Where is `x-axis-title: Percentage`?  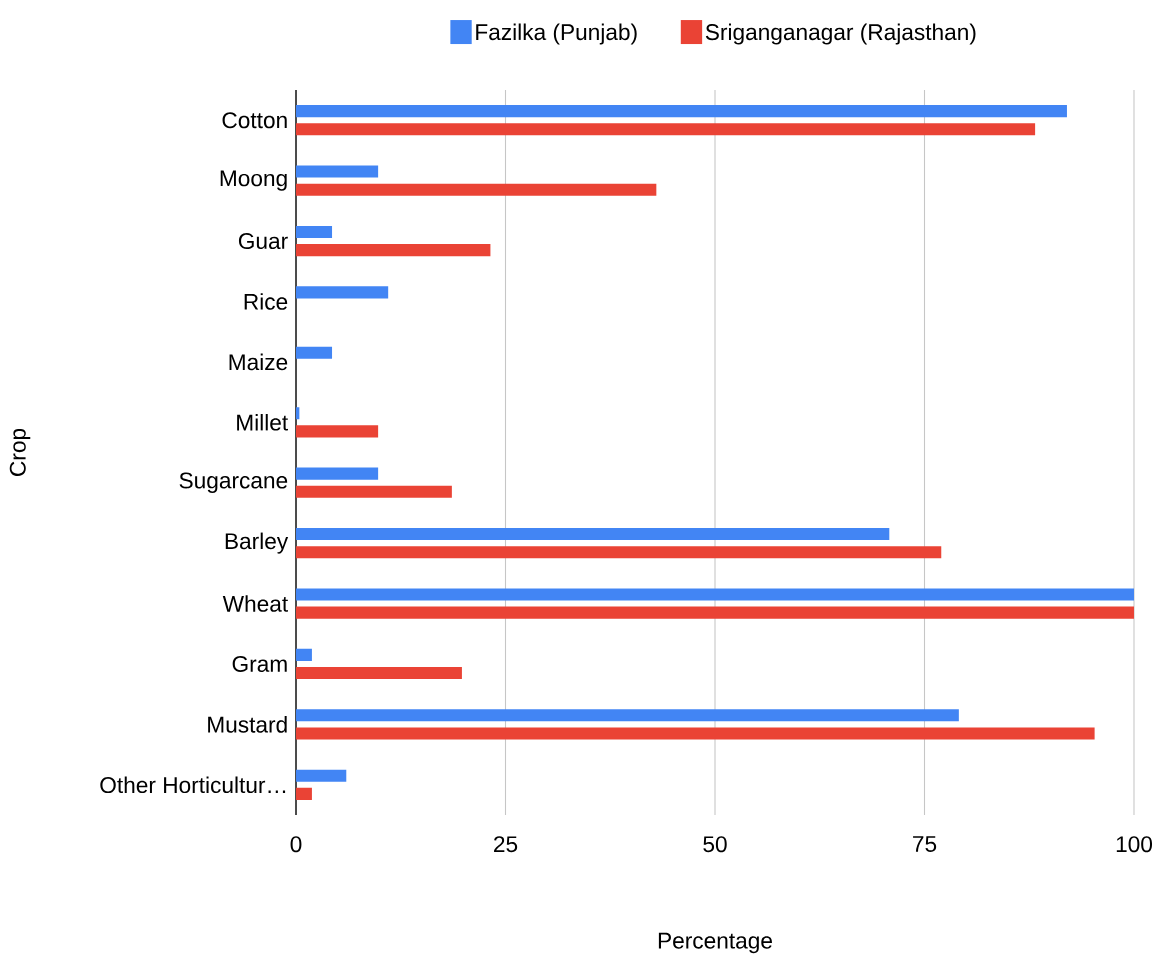
x-axis-title: Percentage is located at coordinates (715, 943).